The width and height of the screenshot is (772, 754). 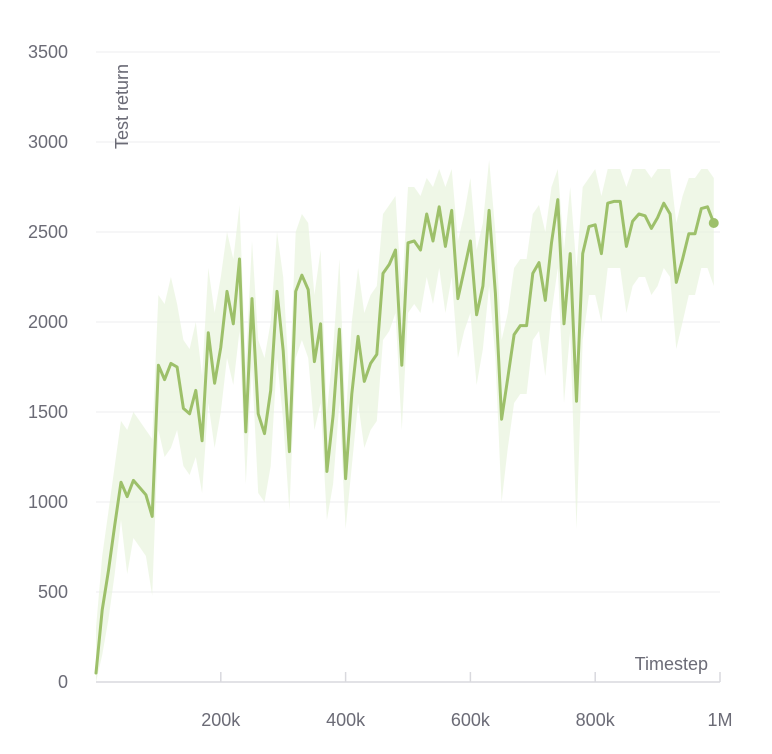 I want to click on y-tick-label: 2000, so click(x=48, y=322).